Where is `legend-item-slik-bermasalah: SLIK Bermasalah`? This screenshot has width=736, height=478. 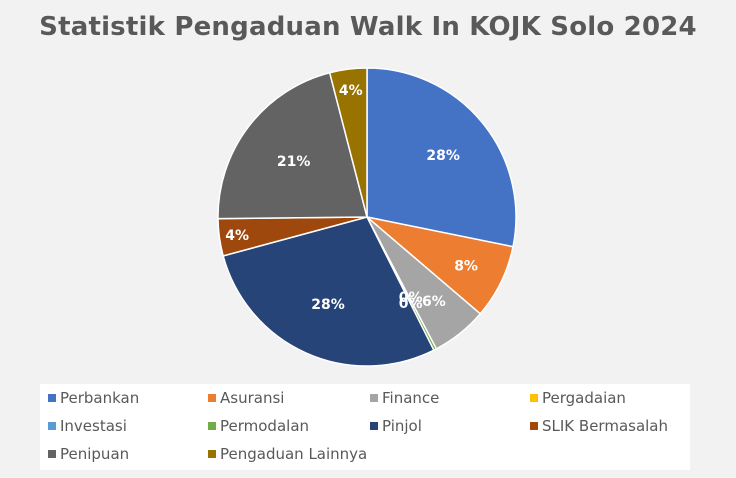 legend-item-slik-bermasalah: SLIK Bermasalah is located at coordinates (599, 426).